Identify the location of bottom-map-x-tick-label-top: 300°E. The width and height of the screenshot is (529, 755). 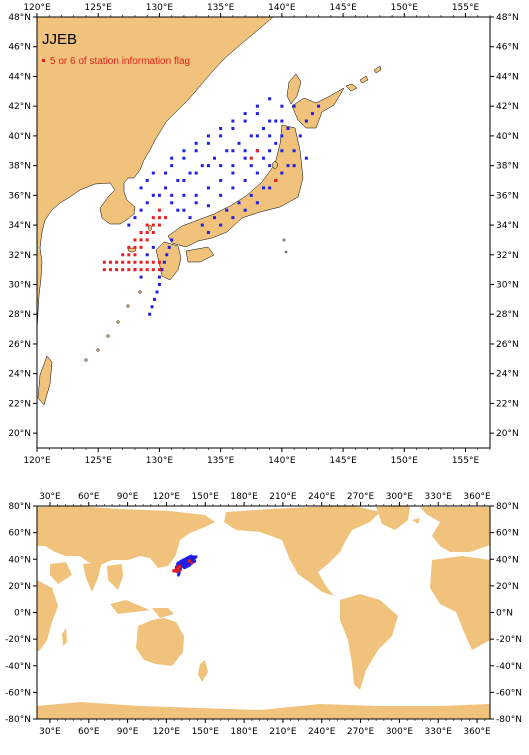
(400, 497).